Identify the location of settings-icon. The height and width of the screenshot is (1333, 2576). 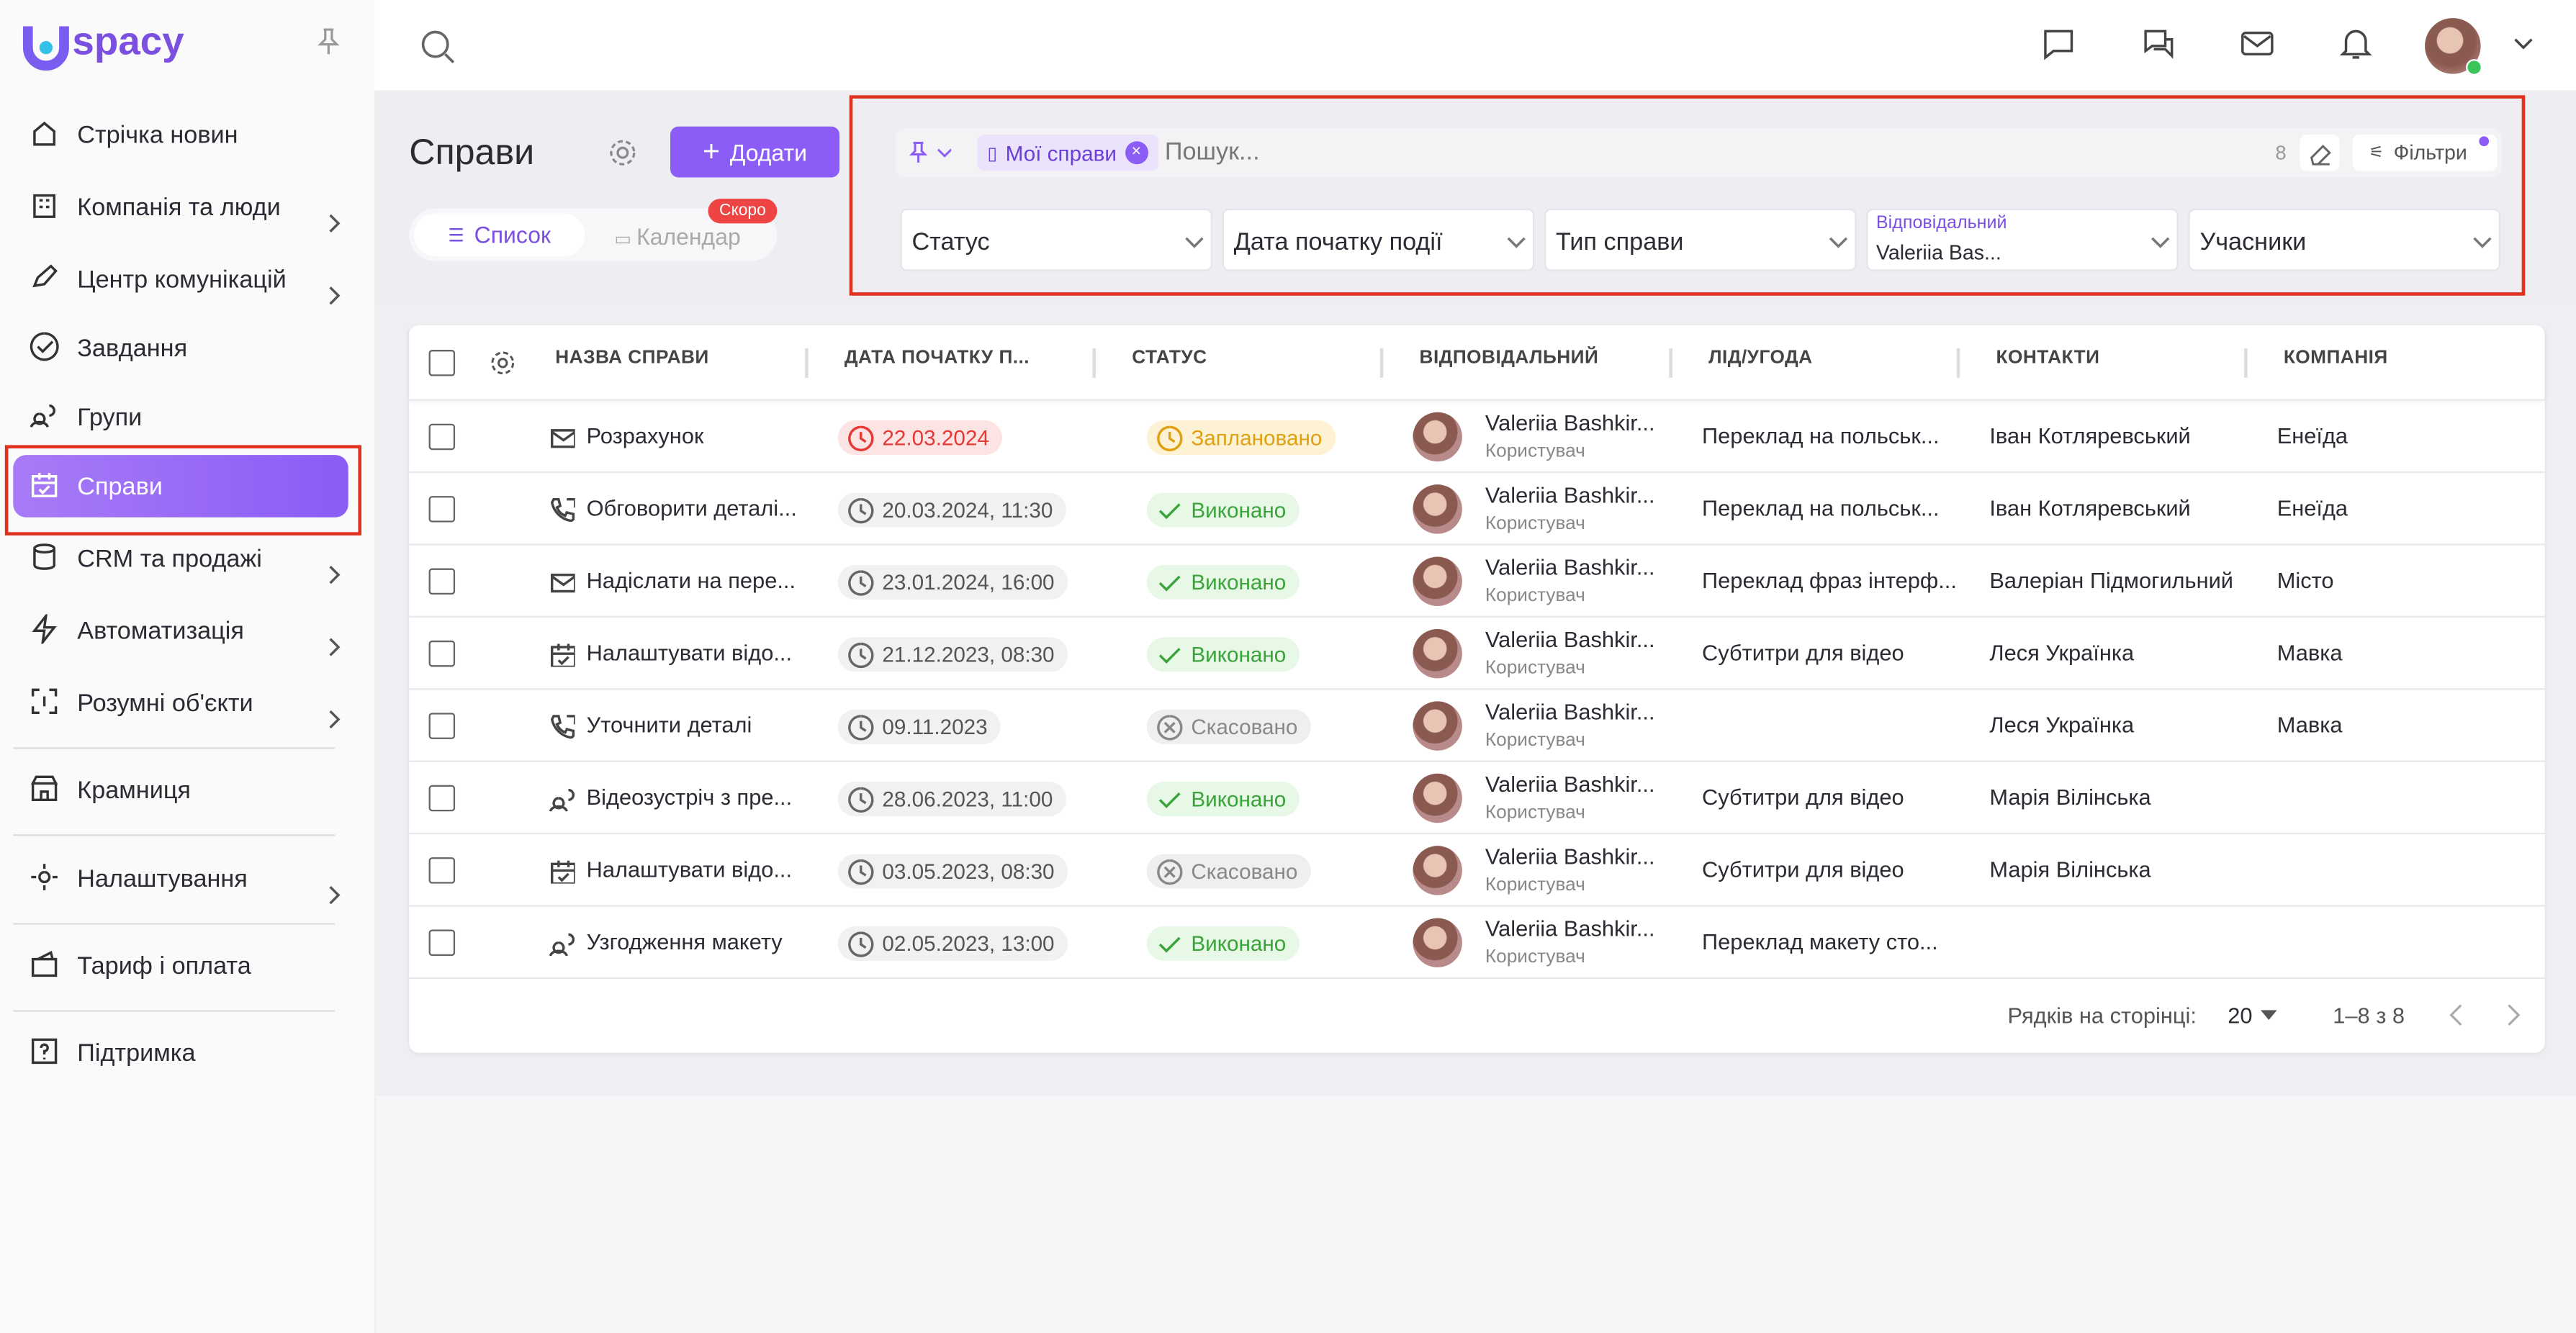
(622, 153).